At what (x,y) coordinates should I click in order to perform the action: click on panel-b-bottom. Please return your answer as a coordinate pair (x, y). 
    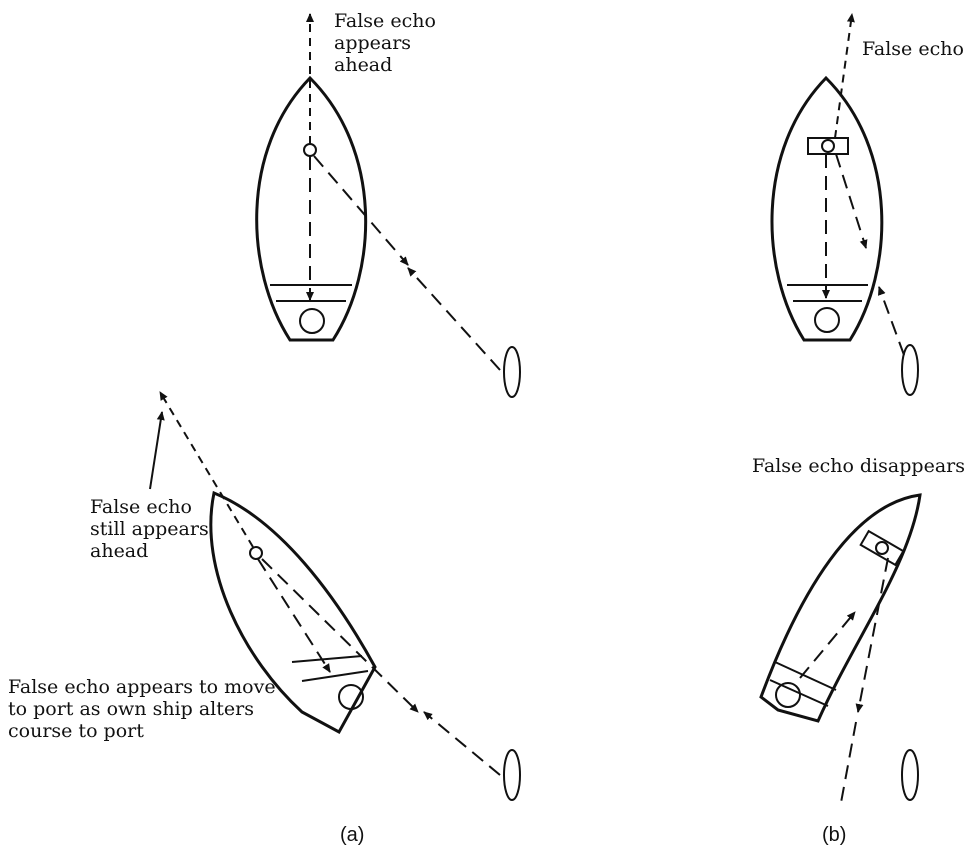
    Looking at the image, I should click on (840, 651).